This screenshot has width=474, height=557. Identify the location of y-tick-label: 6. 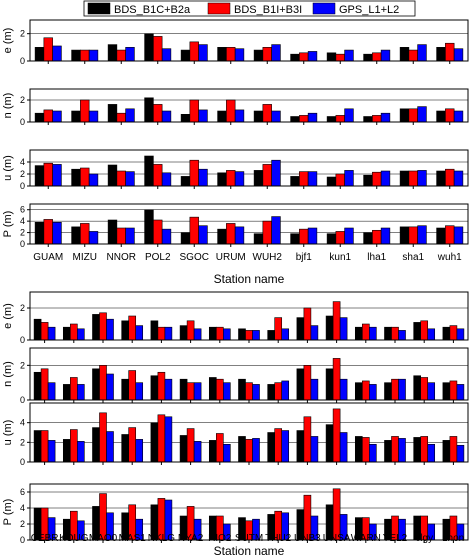
(22, 210).